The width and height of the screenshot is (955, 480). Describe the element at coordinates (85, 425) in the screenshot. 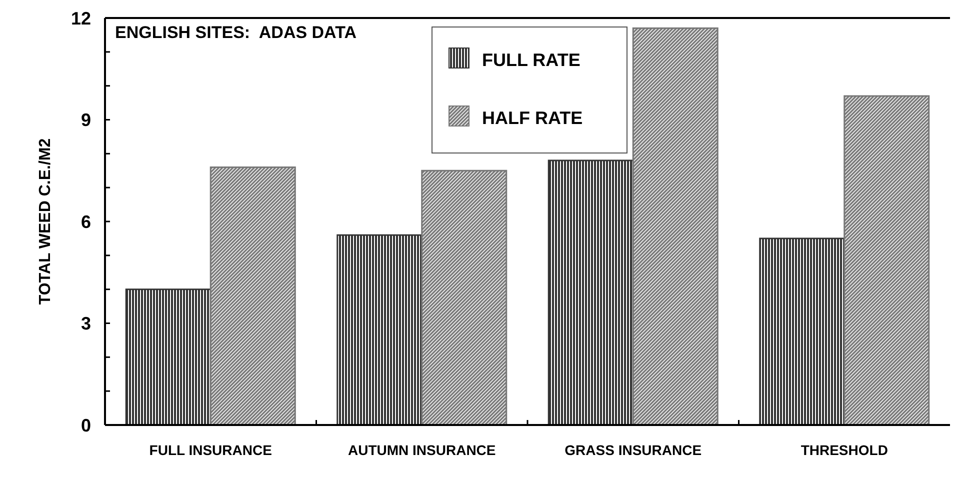

I see `y-tick-label: 0` at that location.